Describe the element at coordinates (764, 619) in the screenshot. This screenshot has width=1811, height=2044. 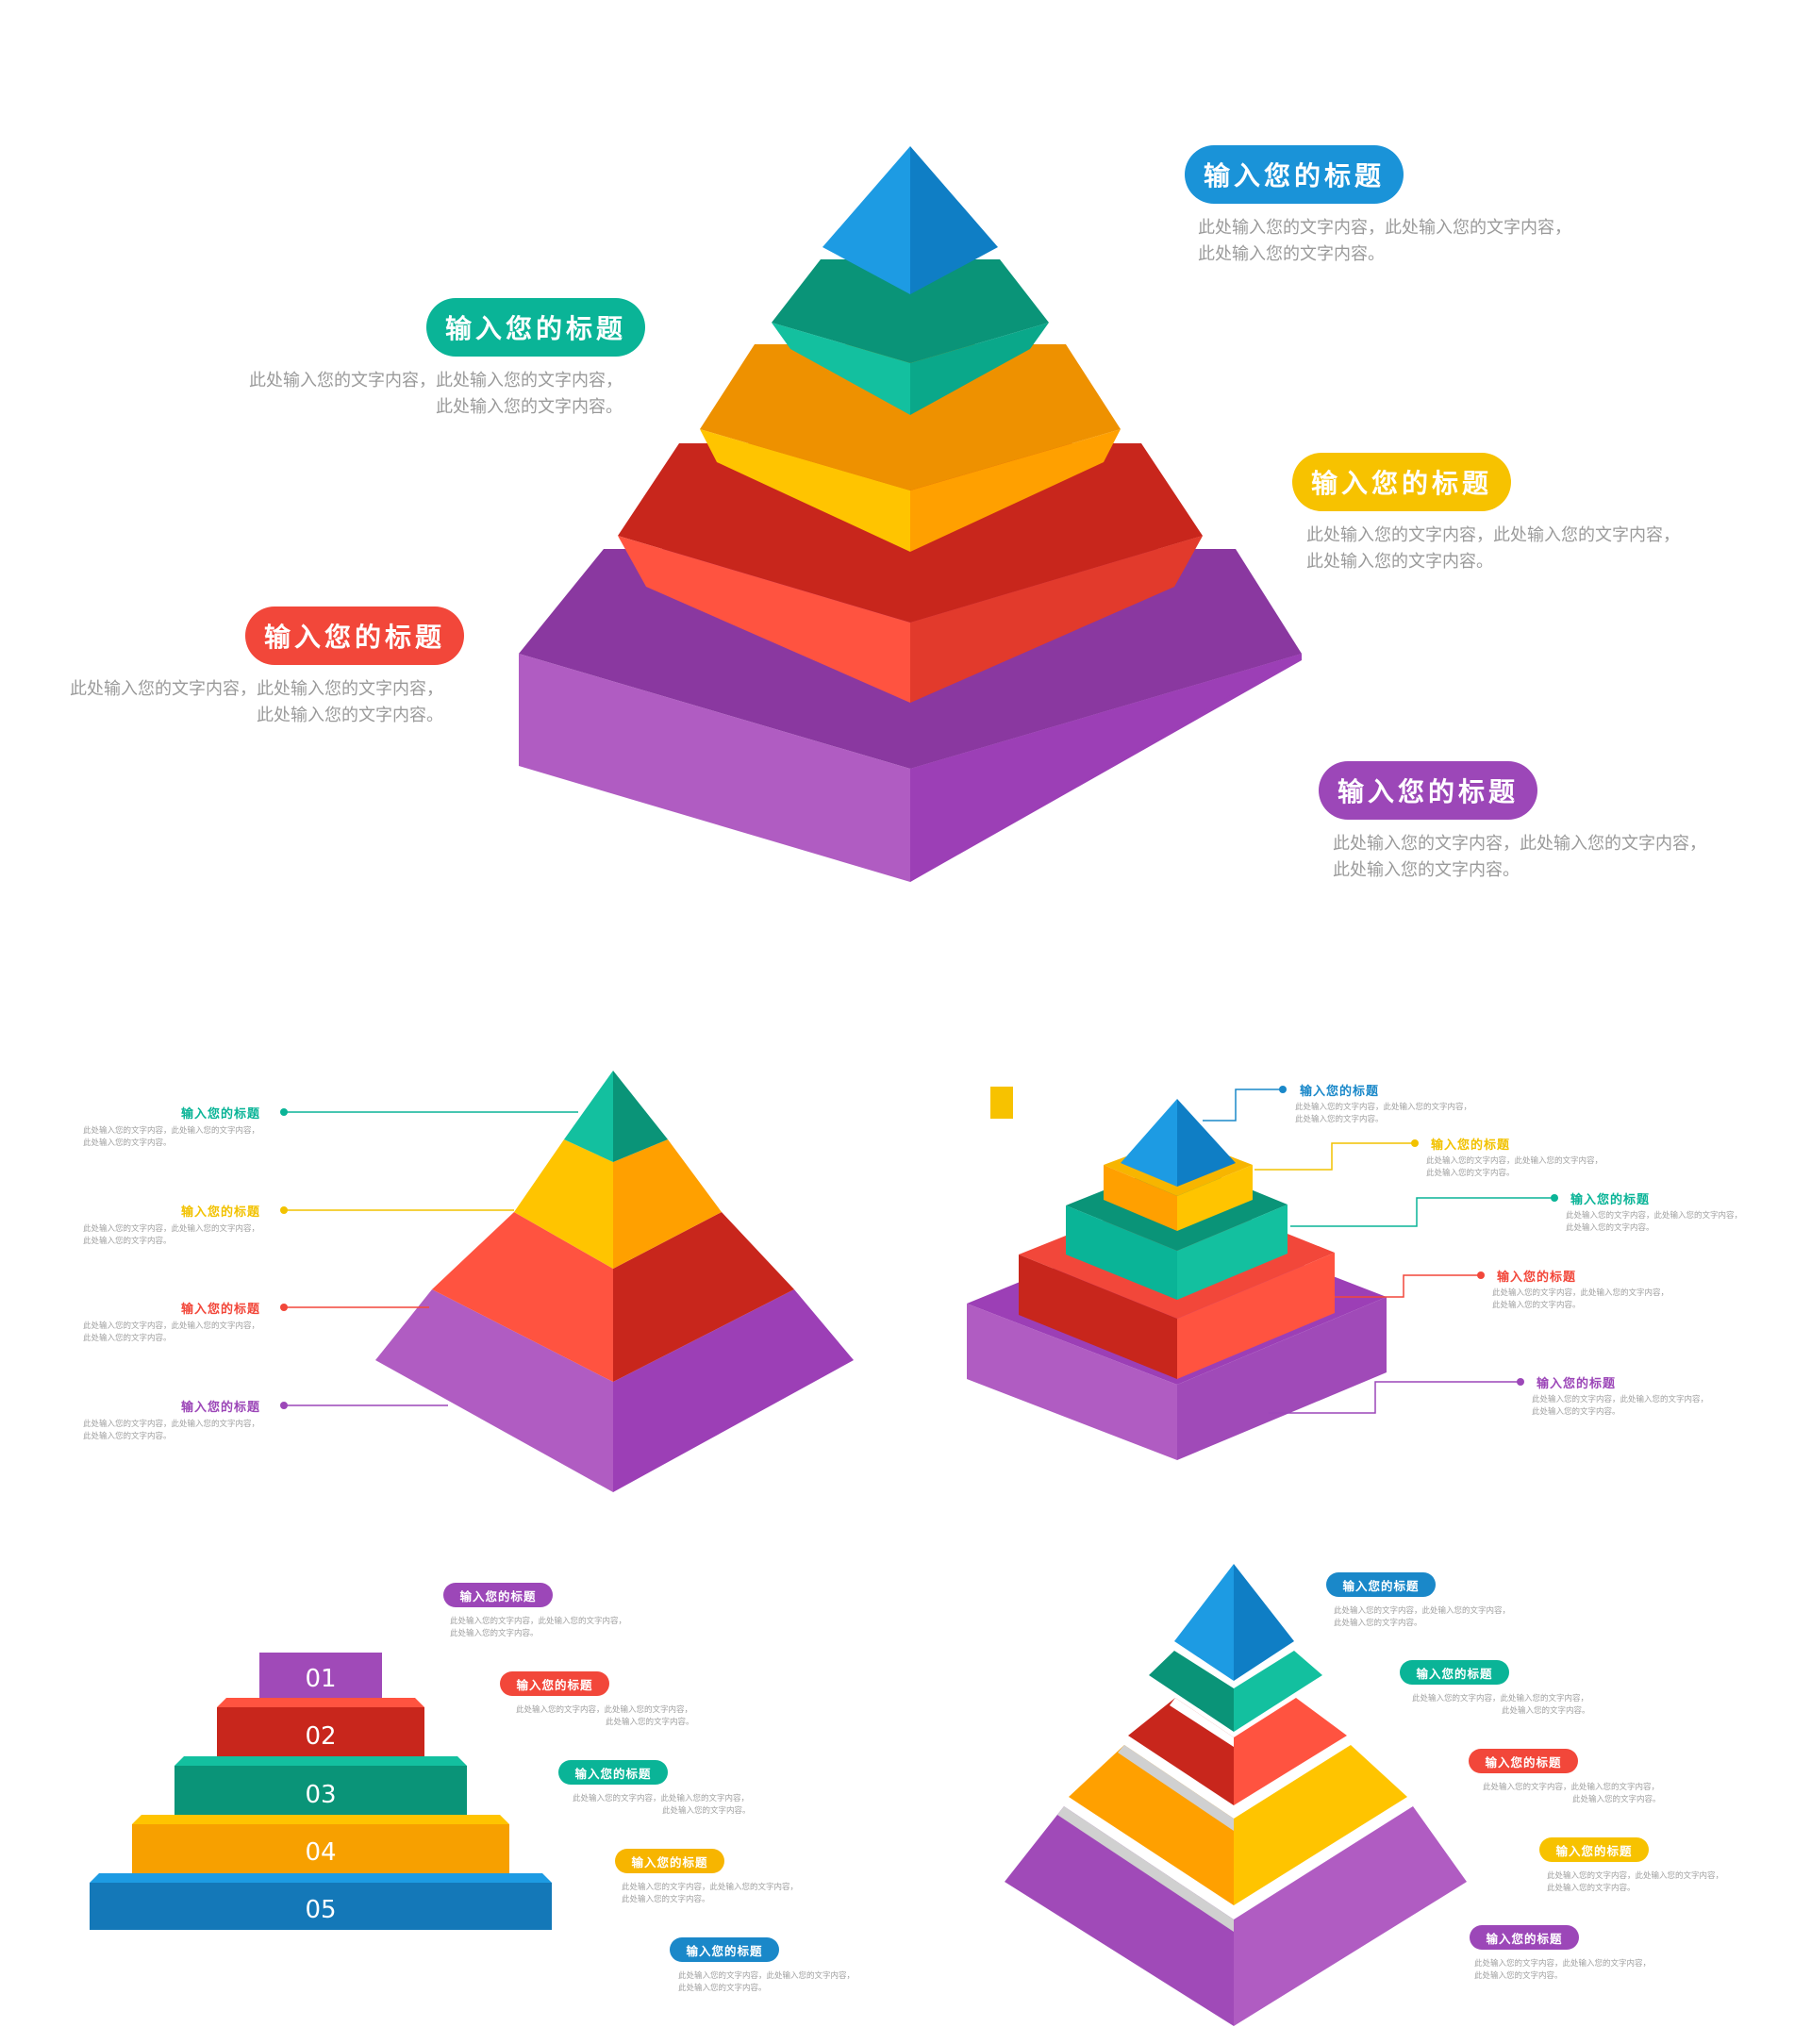
I see `big-pyramid-red-tier-left` at that location.